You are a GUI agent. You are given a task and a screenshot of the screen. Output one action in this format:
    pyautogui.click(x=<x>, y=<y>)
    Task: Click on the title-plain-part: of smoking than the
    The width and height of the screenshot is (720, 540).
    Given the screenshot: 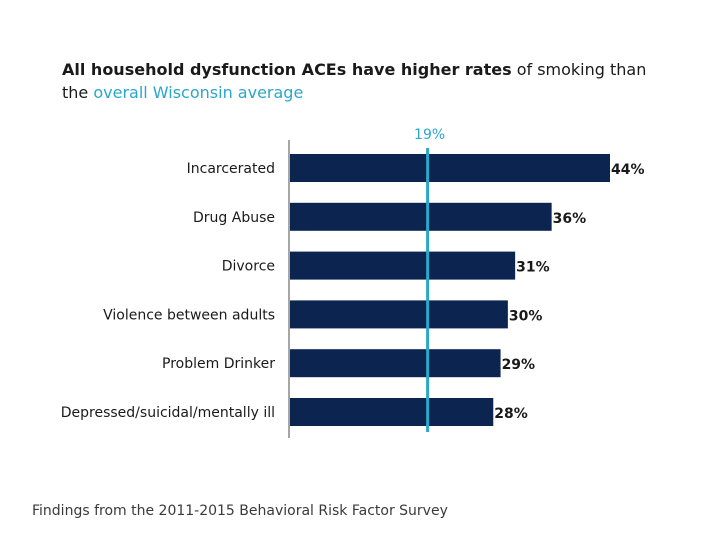 What is the action you would take?
    pyautogui.click(x=354, y=81)
    